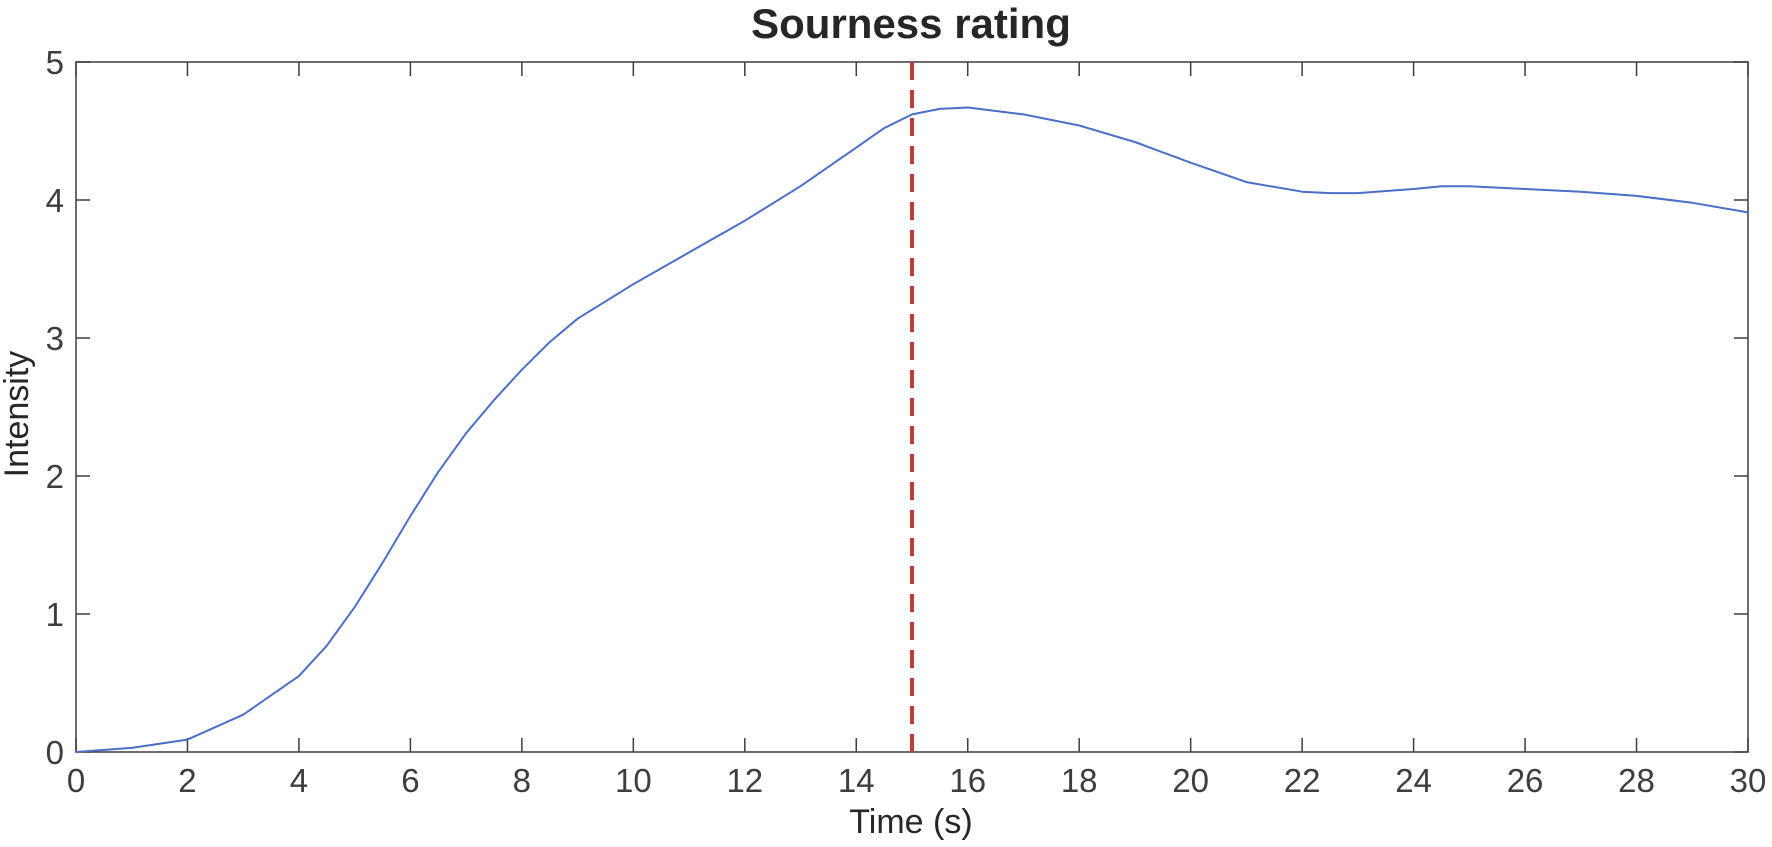 This screenshot has width=1772, height=847. I want to click on x-tick-label: 26, so click(1525, 780).